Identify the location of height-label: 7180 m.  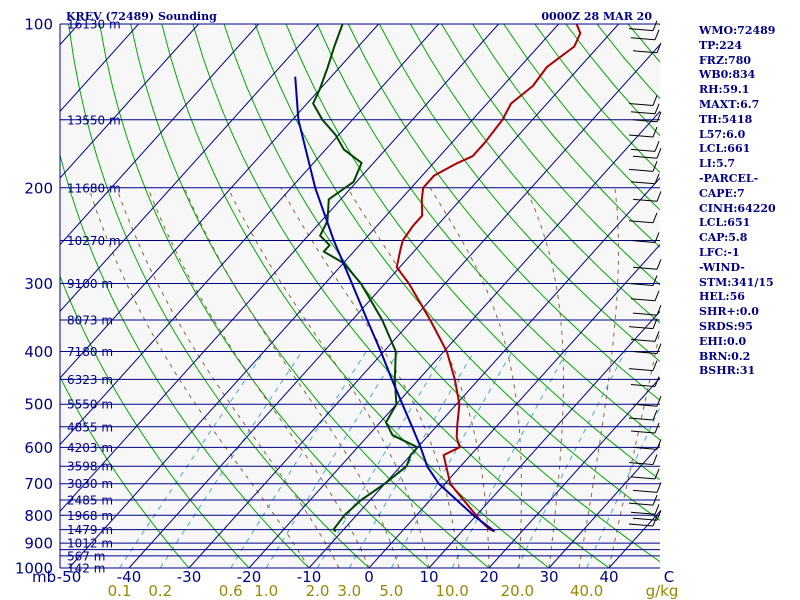
(90, 352).